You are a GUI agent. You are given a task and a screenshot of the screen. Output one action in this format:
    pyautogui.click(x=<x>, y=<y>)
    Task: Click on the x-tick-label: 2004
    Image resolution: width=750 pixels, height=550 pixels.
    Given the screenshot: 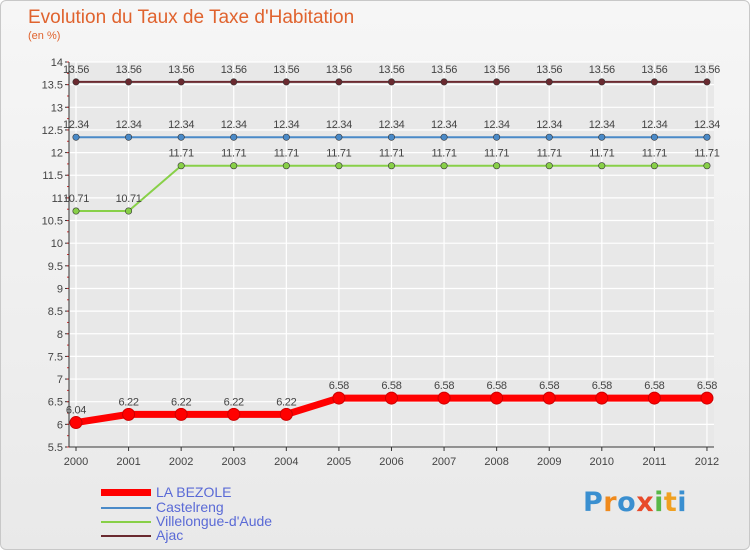 What is the action you would take?
    pyautogui.click(x=286, y=462)
    